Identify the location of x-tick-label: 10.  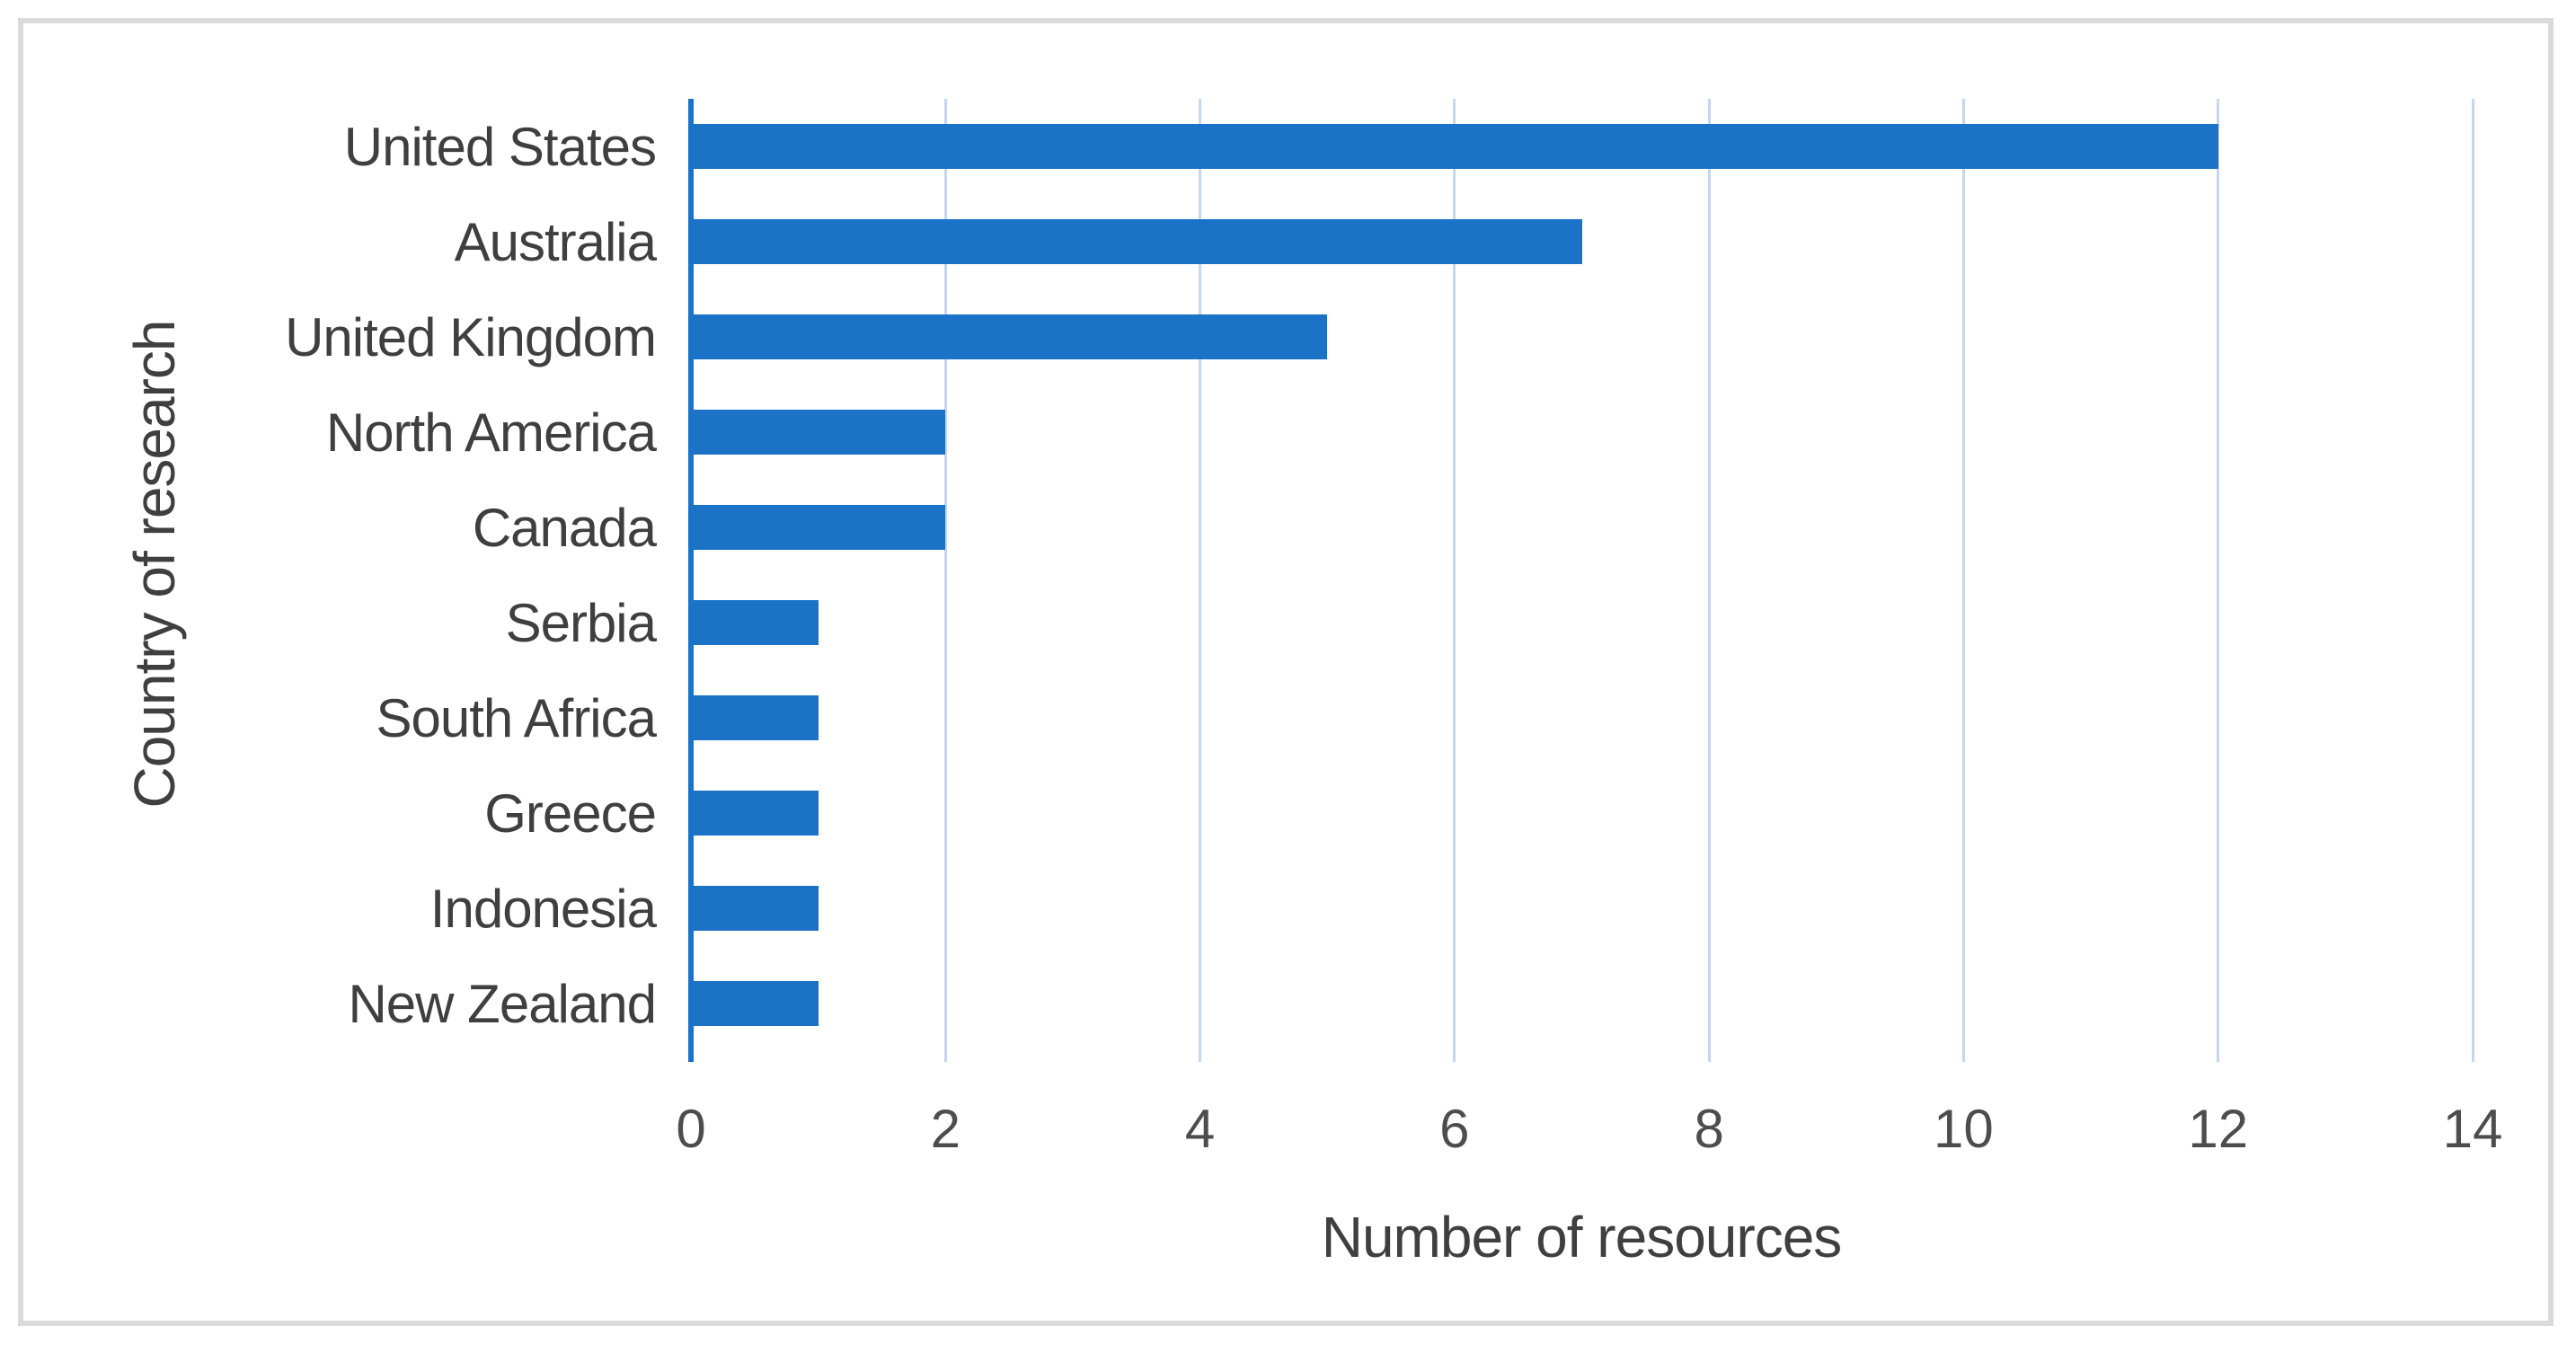
(1964, 1129).